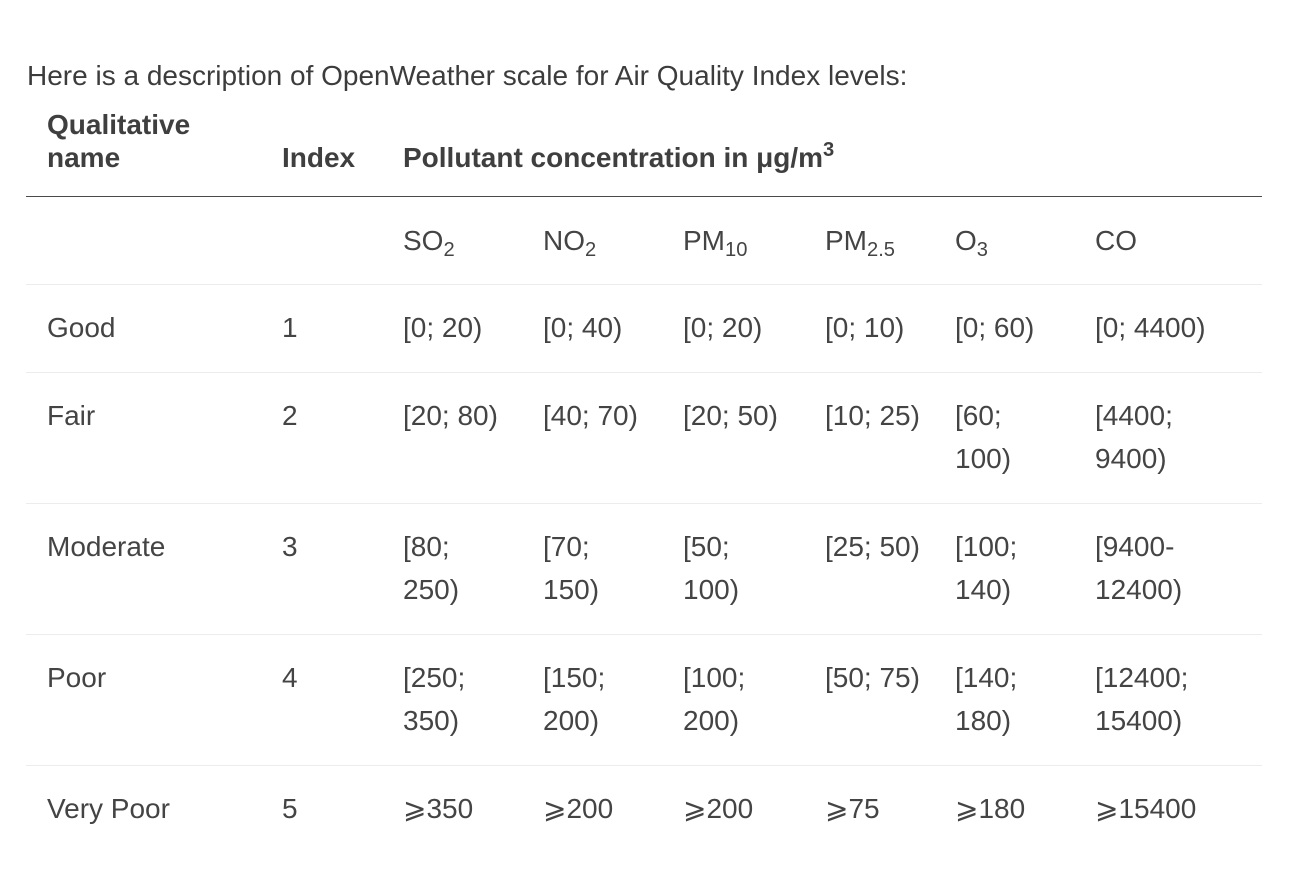 This screenshot has height=886, width=1300. I want to click on value-o3: ⩾180, so click(990, 808).